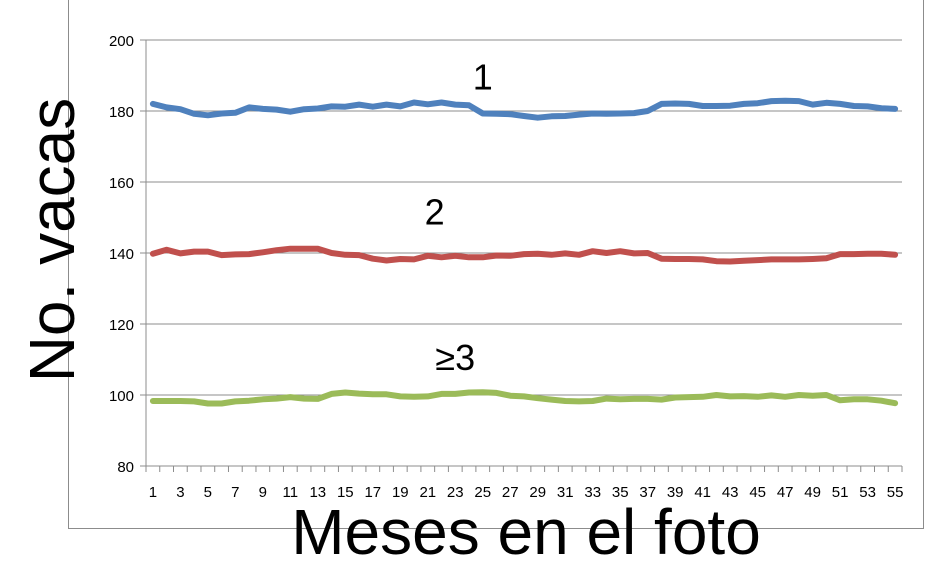 This screenshot has width=927, height=568. I want to click on x-tick-label: 1, so click(153, 492).